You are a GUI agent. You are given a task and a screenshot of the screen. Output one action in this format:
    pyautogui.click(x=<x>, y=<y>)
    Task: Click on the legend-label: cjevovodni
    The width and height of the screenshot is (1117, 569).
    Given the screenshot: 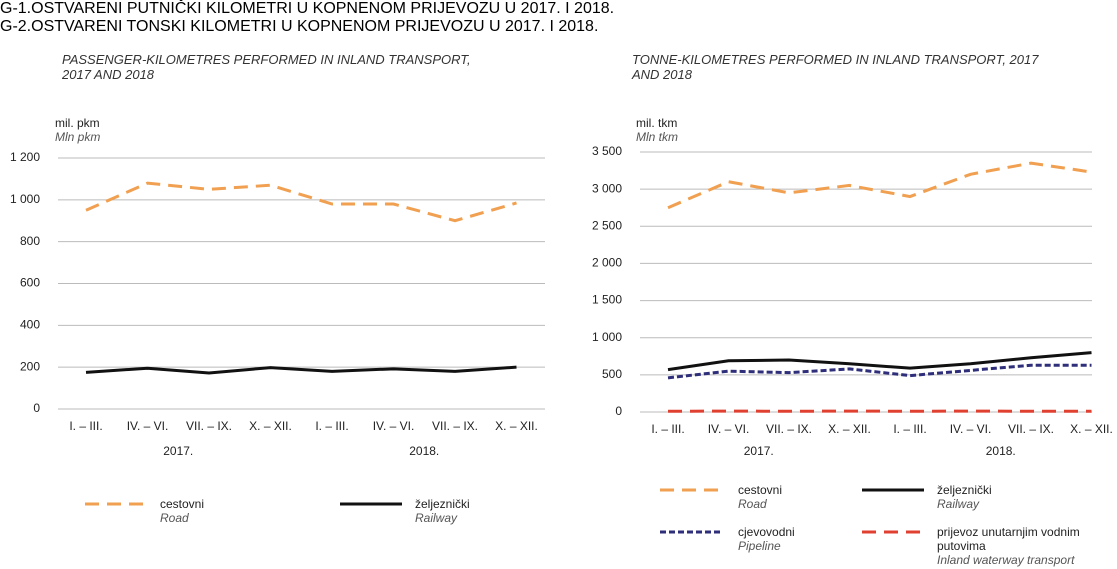 What is the action you would take?
    pyautogui.click(x=766, y=532)
    